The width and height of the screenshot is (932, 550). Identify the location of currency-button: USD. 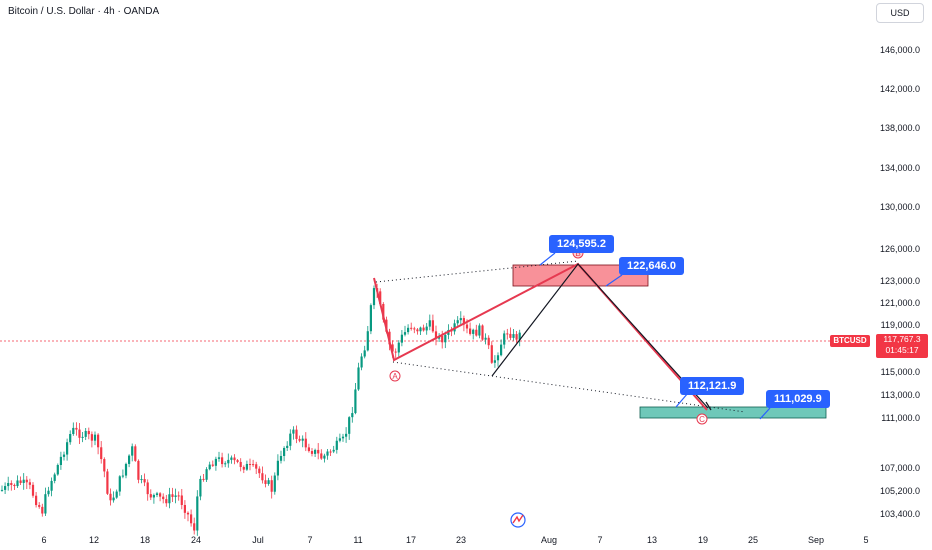
(900, 13).